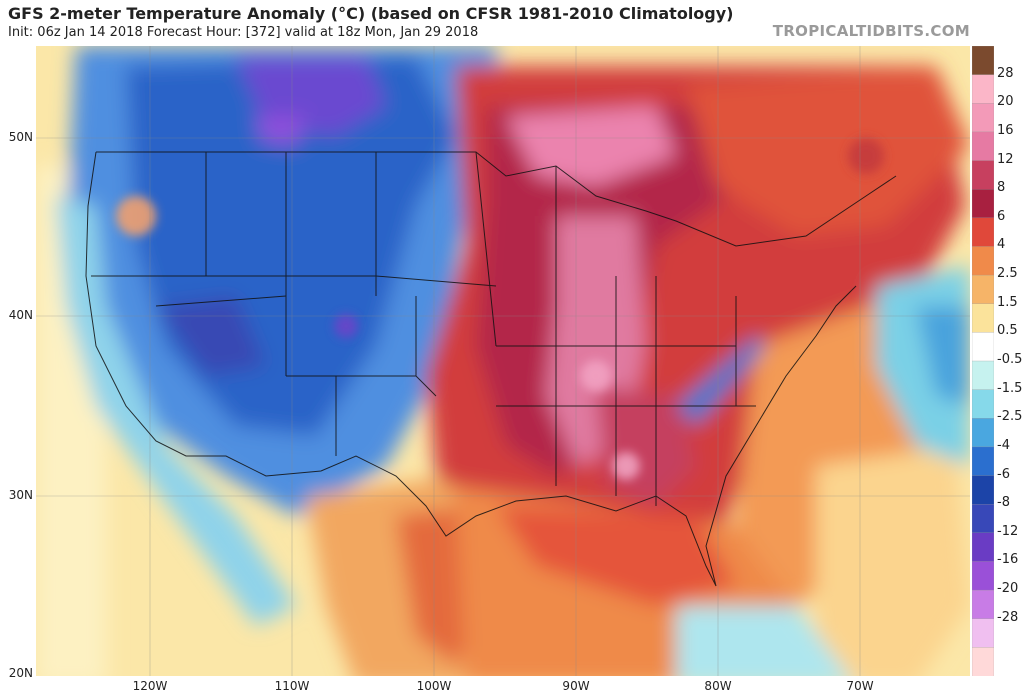 This screenshot has width=1024, height=696. What do you see at coordinates (1010, 417) in the screenshot?
I see `colorbar-label: -2.5` at bounding box center [1010, 417].